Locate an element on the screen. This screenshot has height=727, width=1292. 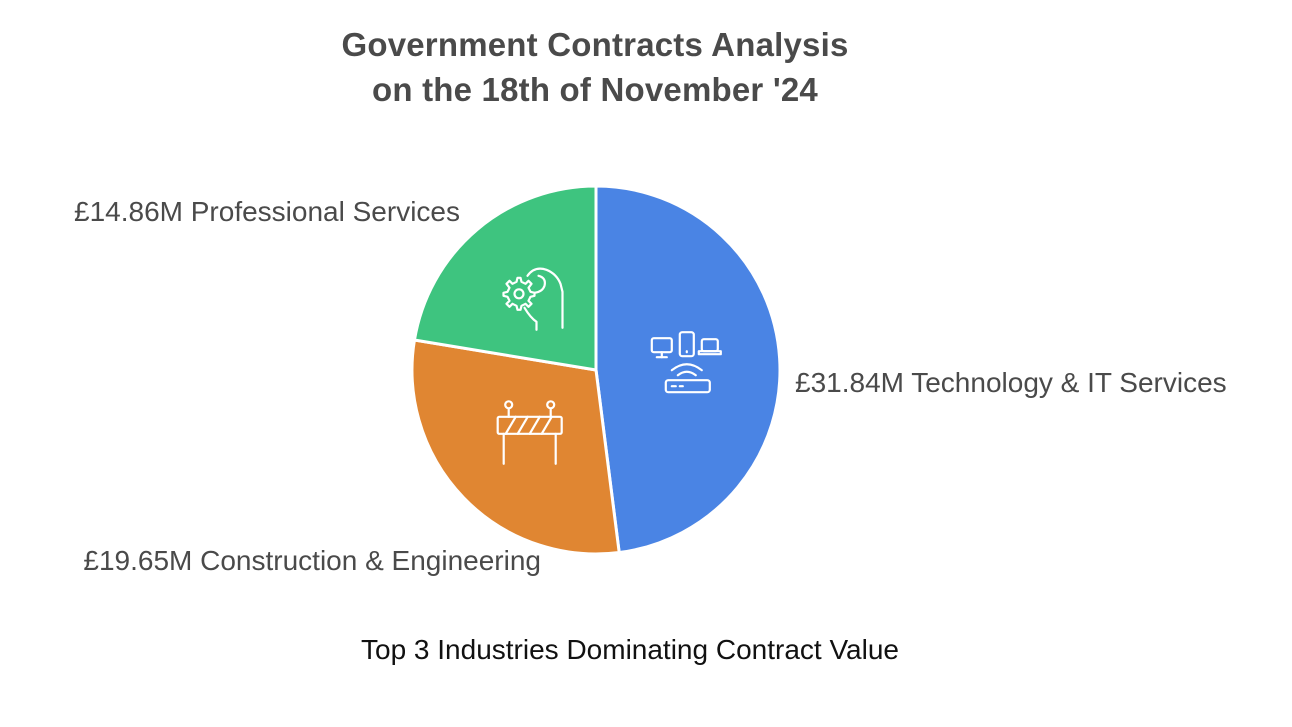
slice-label-professional: £14.86M Professional Services is located at coordinates (267, 211).